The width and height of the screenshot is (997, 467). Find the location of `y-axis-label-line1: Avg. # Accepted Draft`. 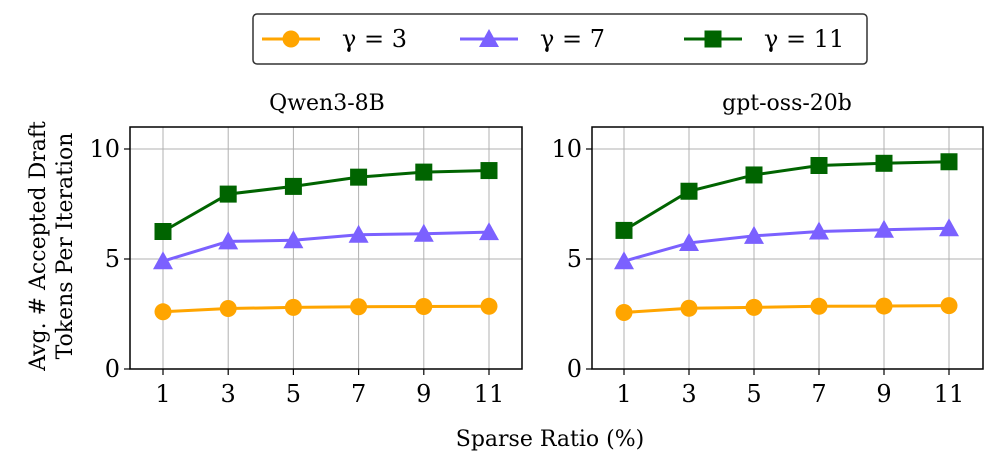

y-axis-label-line1: Avg. # Accepted Draft is located at coordinates (38, 246).